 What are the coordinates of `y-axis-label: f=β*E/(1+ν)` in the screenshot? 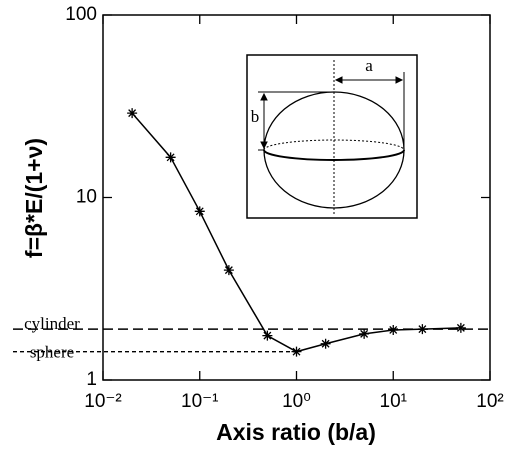 It's located at (34, 198).